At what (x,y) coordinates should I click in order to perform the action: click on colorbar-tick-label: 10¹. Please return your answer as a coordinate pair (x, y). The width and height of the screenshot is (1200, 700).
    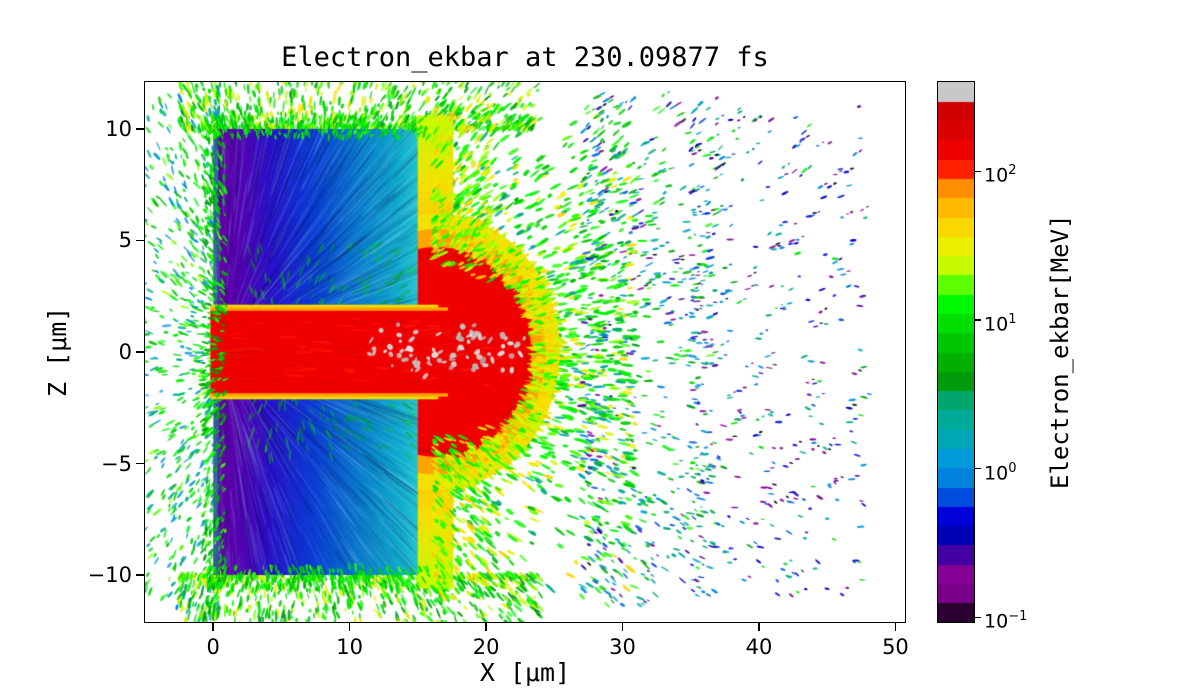
    Looking at the image, I should click on (1000, 324).